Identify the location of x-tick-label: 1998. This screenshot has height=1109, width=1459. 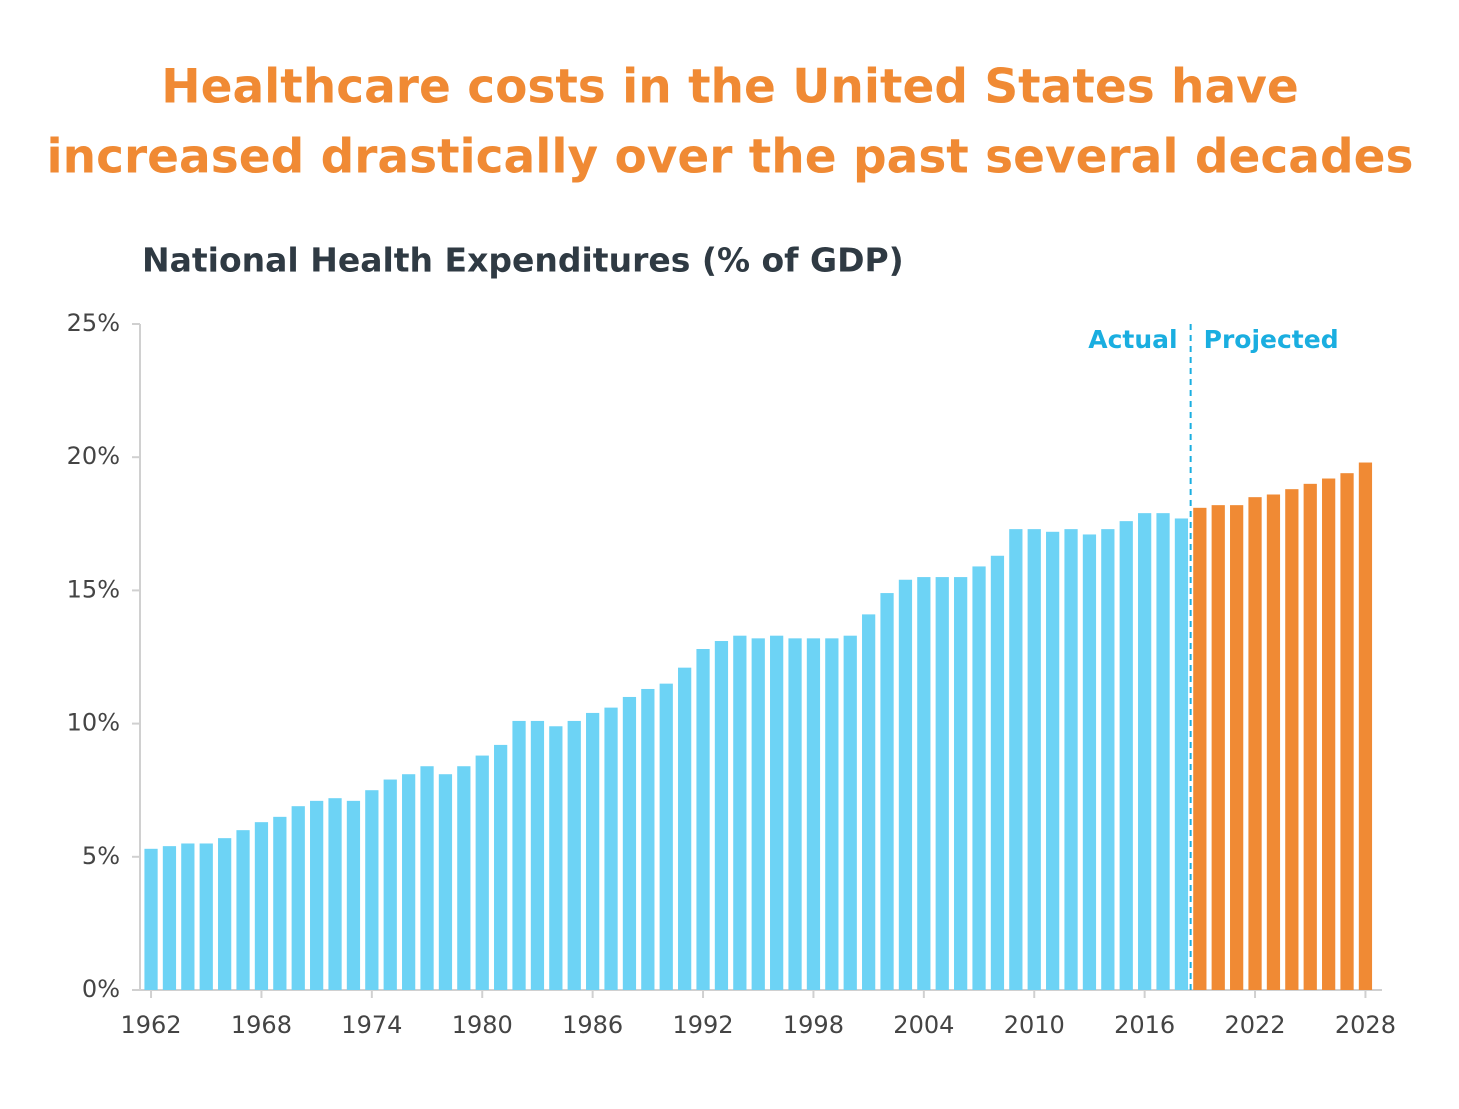
(813, 1025).